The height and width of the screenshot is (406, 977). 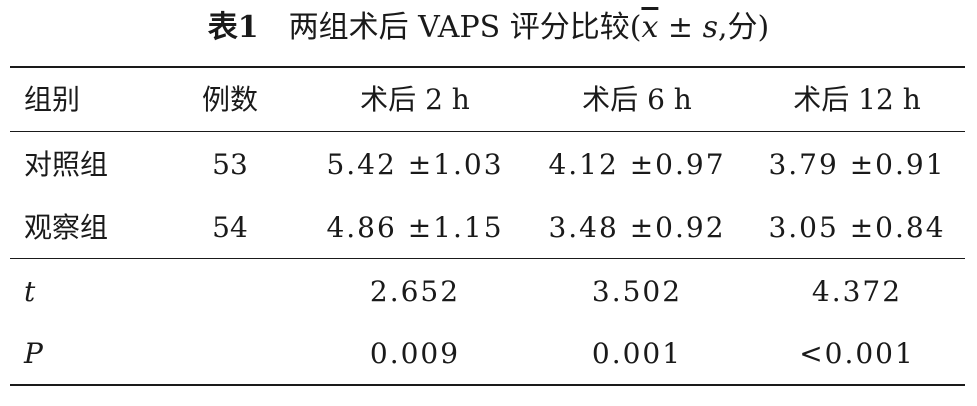 What do you see at coordinates (637, 99) in the screenshot?
I see `header-6h: 术后 6 h` at bounding box center [637, 99].